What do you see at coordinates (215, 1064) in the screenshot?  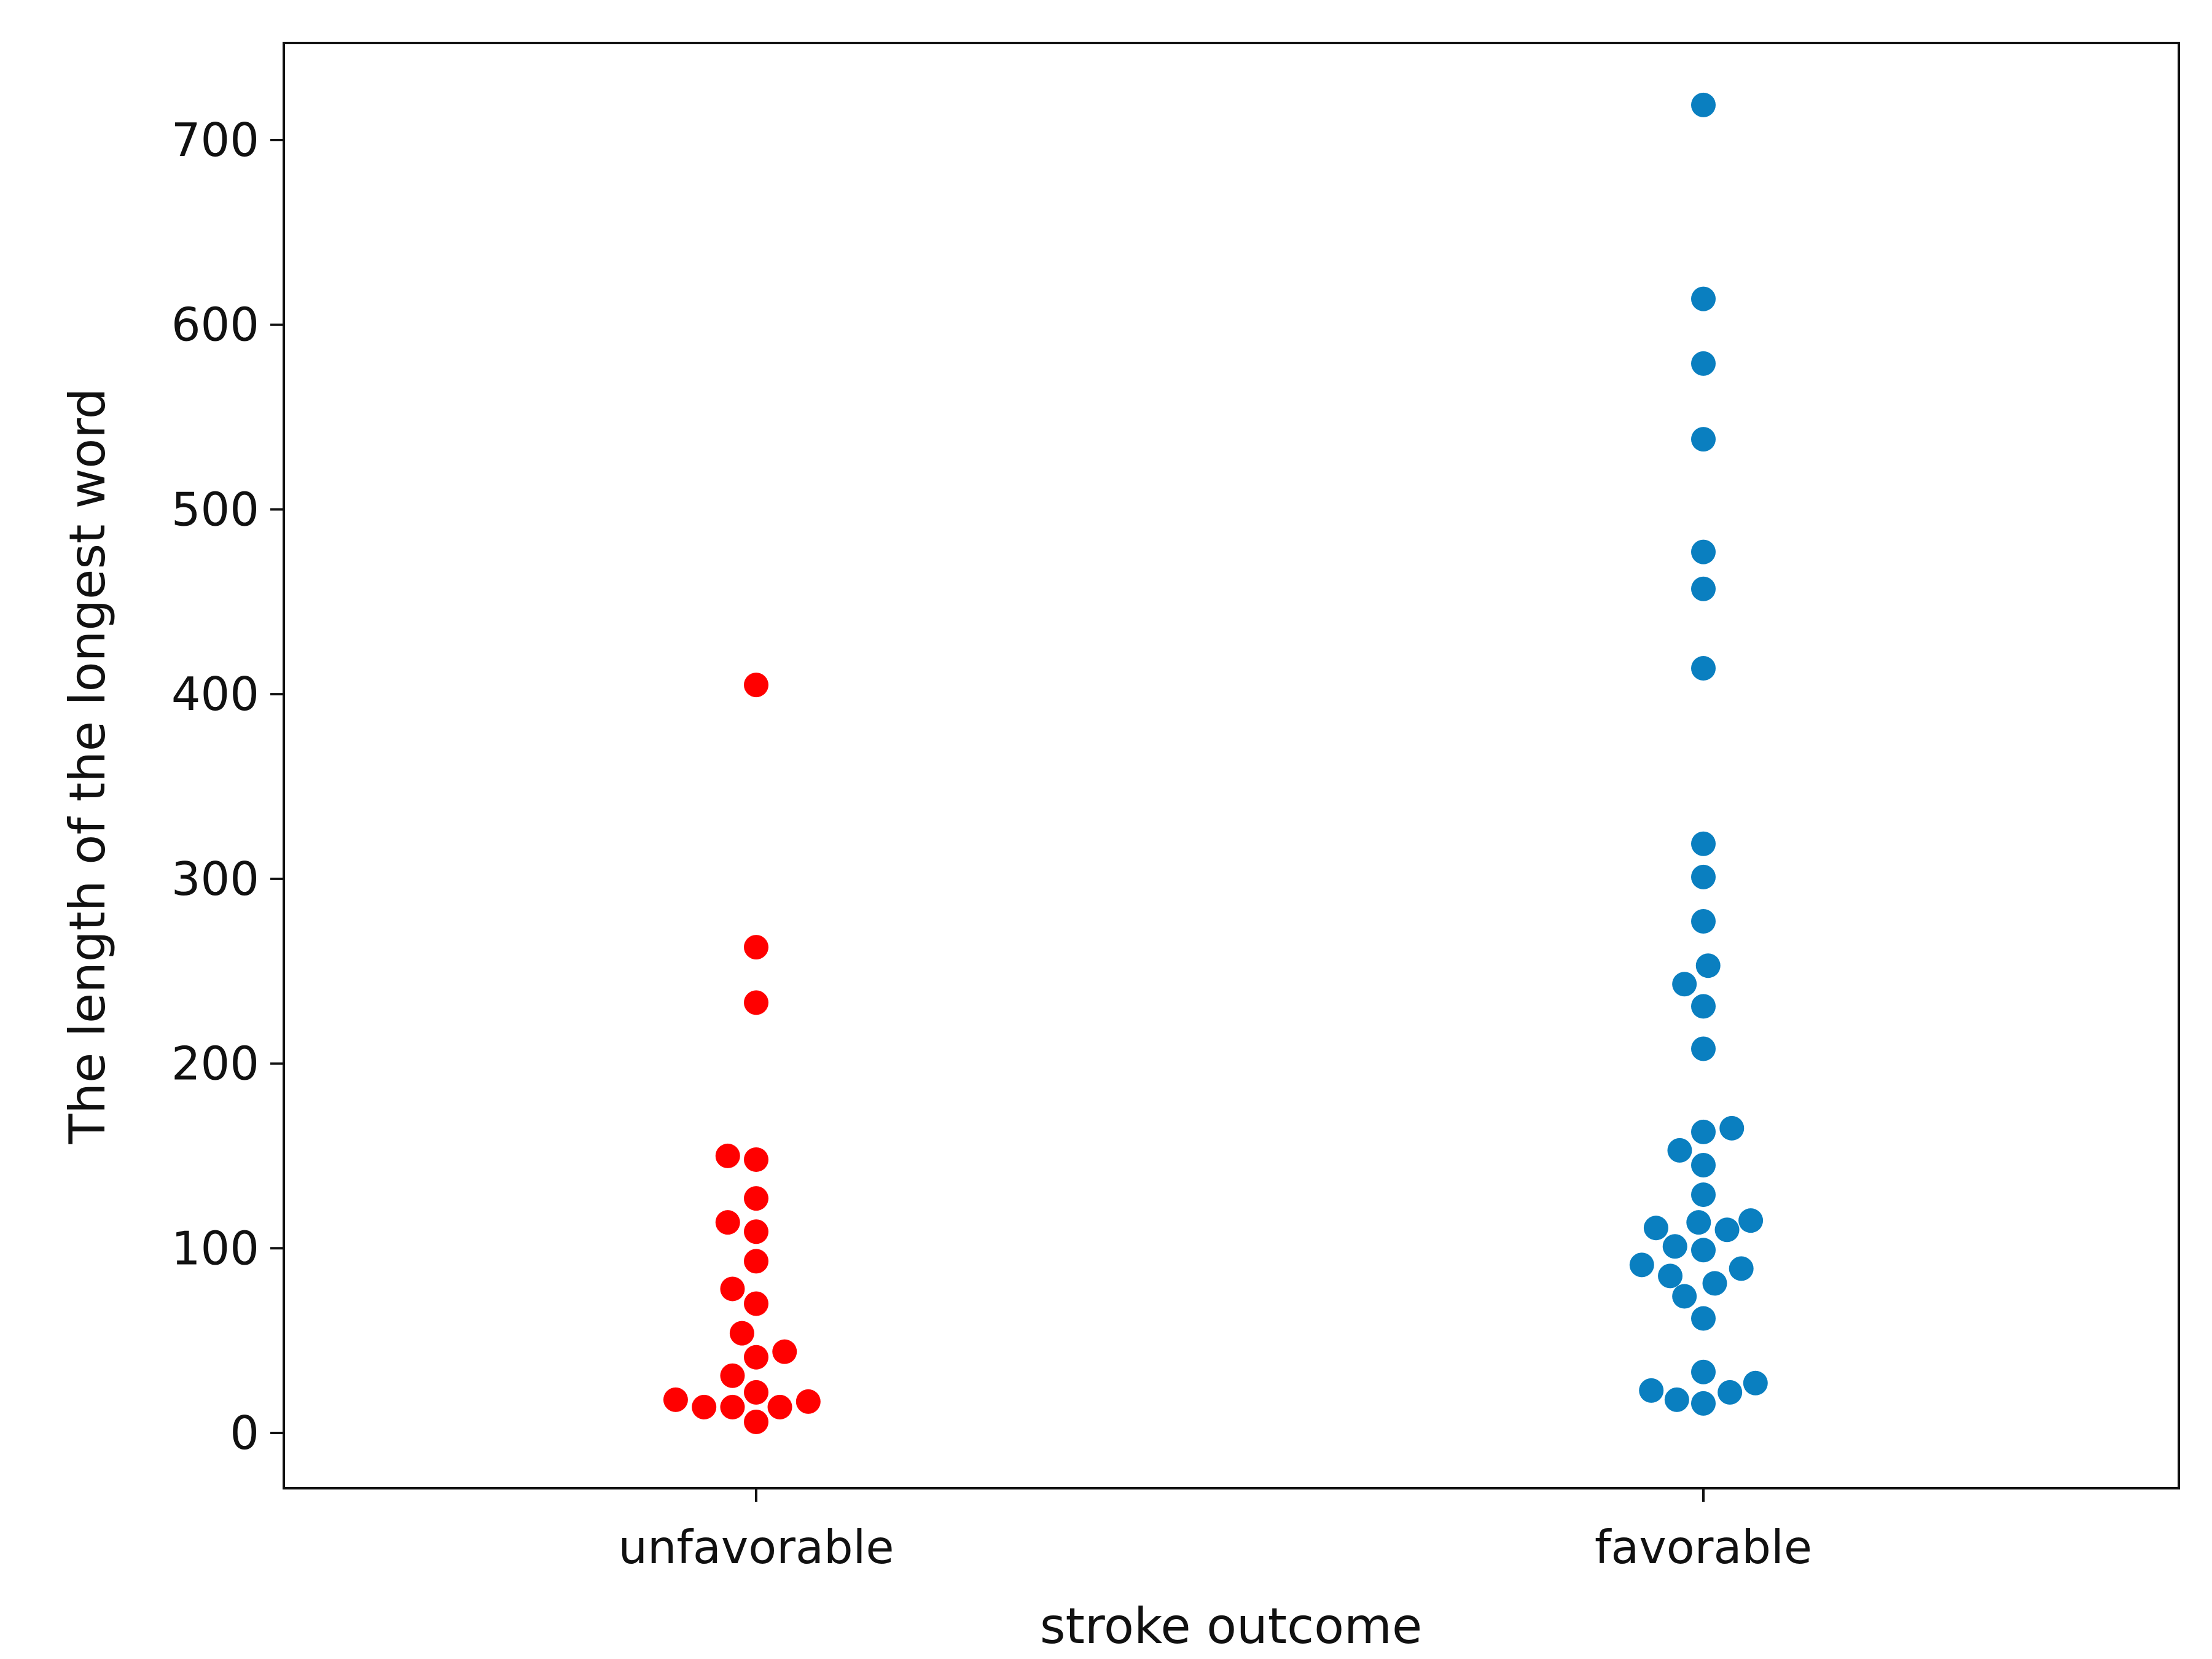 I see `y-tick-label: 200` at bounding box center [215, 1064].